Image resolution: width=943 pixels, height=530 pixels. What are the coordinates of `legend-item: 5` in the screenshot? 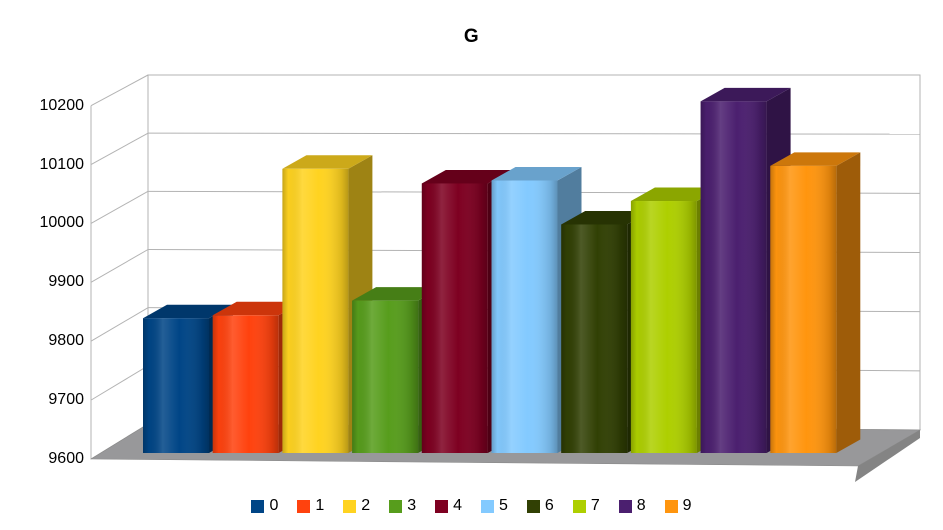 It's located at (494, 506).